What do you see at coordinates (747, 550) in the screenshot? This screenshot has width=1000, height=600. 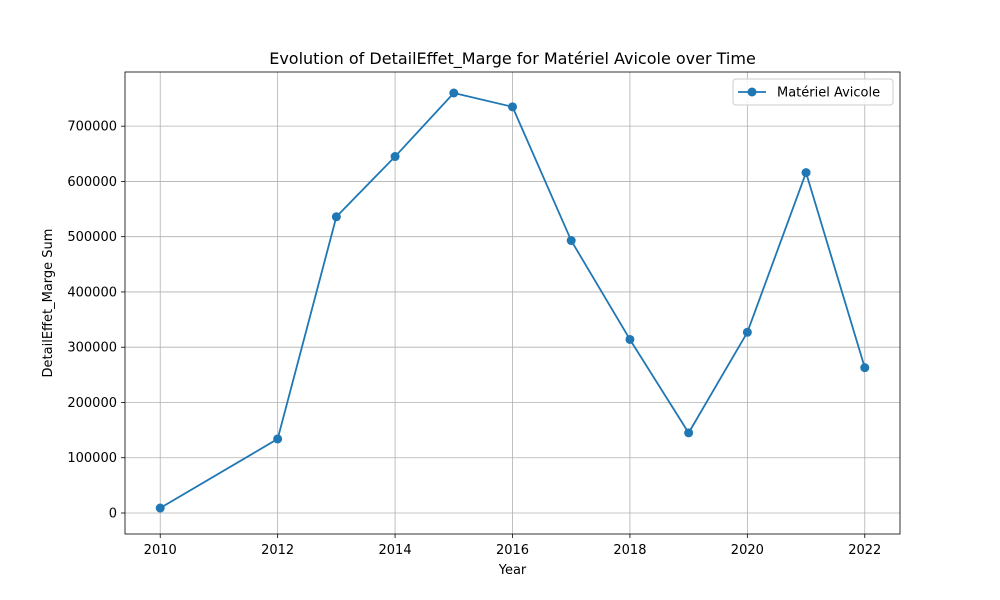 I see `x-tick-label: 2020` at bounding box center [747, 550].